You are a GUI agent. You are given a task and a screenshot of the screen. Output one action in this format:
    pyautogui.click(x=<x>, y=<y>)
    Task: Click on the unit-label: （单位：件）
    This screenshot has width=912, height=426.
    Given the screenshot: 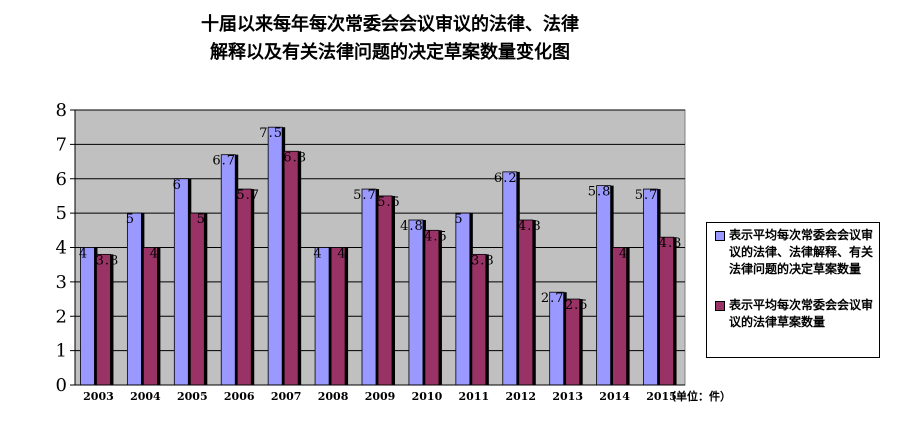 What is the action you would take?
    pyautogui.click(x=698, y=396)
    